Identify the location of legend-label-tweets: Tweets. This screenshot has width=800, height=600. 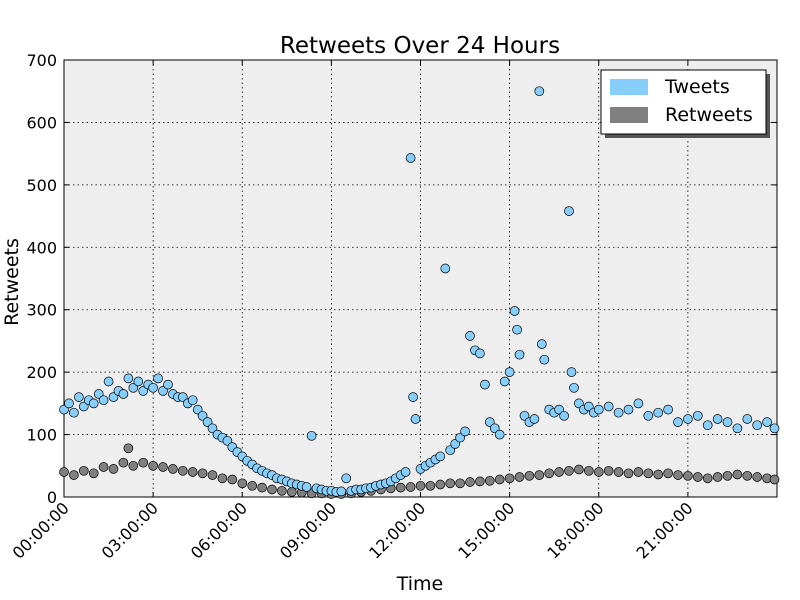
(697, 87).